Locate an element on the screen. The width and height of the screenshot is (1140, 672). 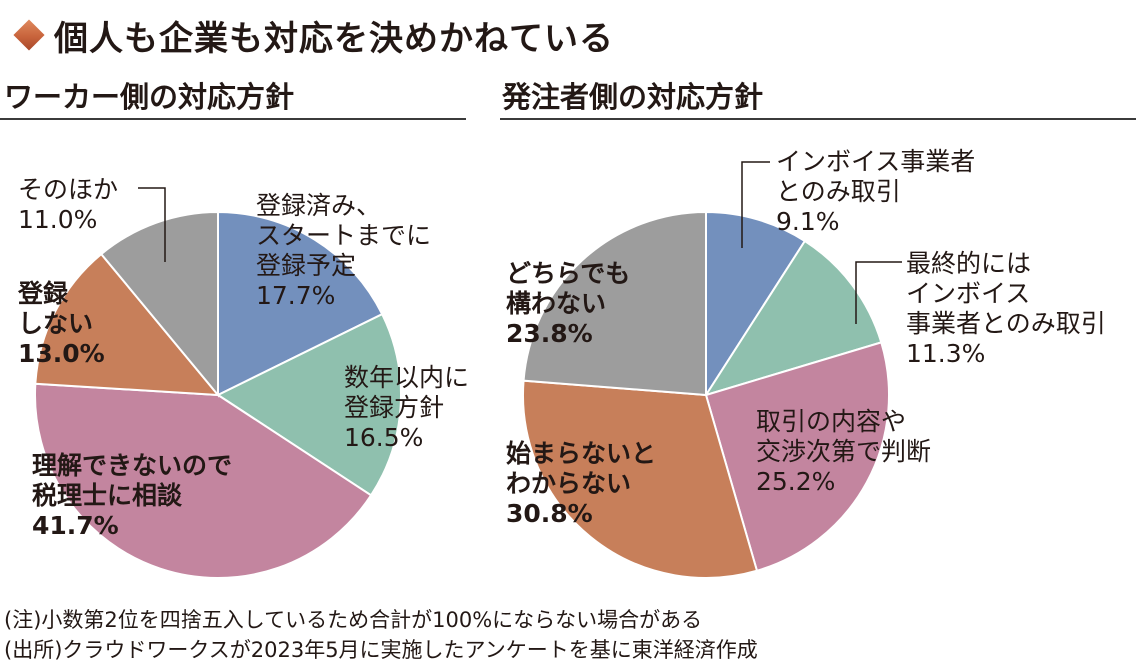
right-title-rule is located at coordinates (818, 119).